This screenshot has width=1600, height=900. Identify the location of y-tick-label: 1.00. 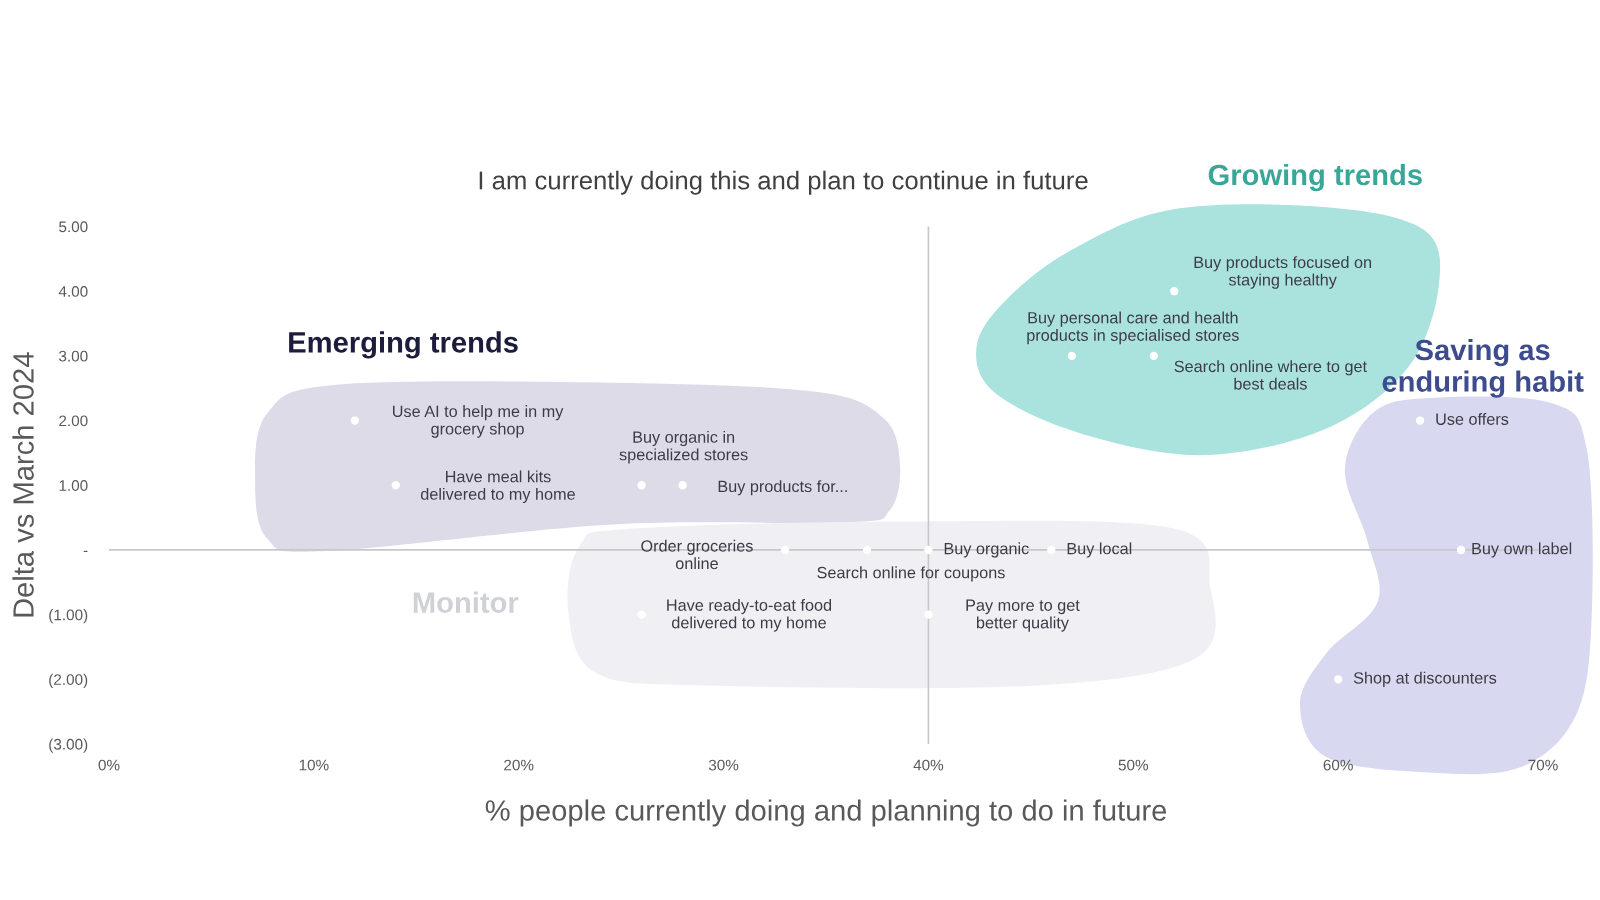
(73, 485).